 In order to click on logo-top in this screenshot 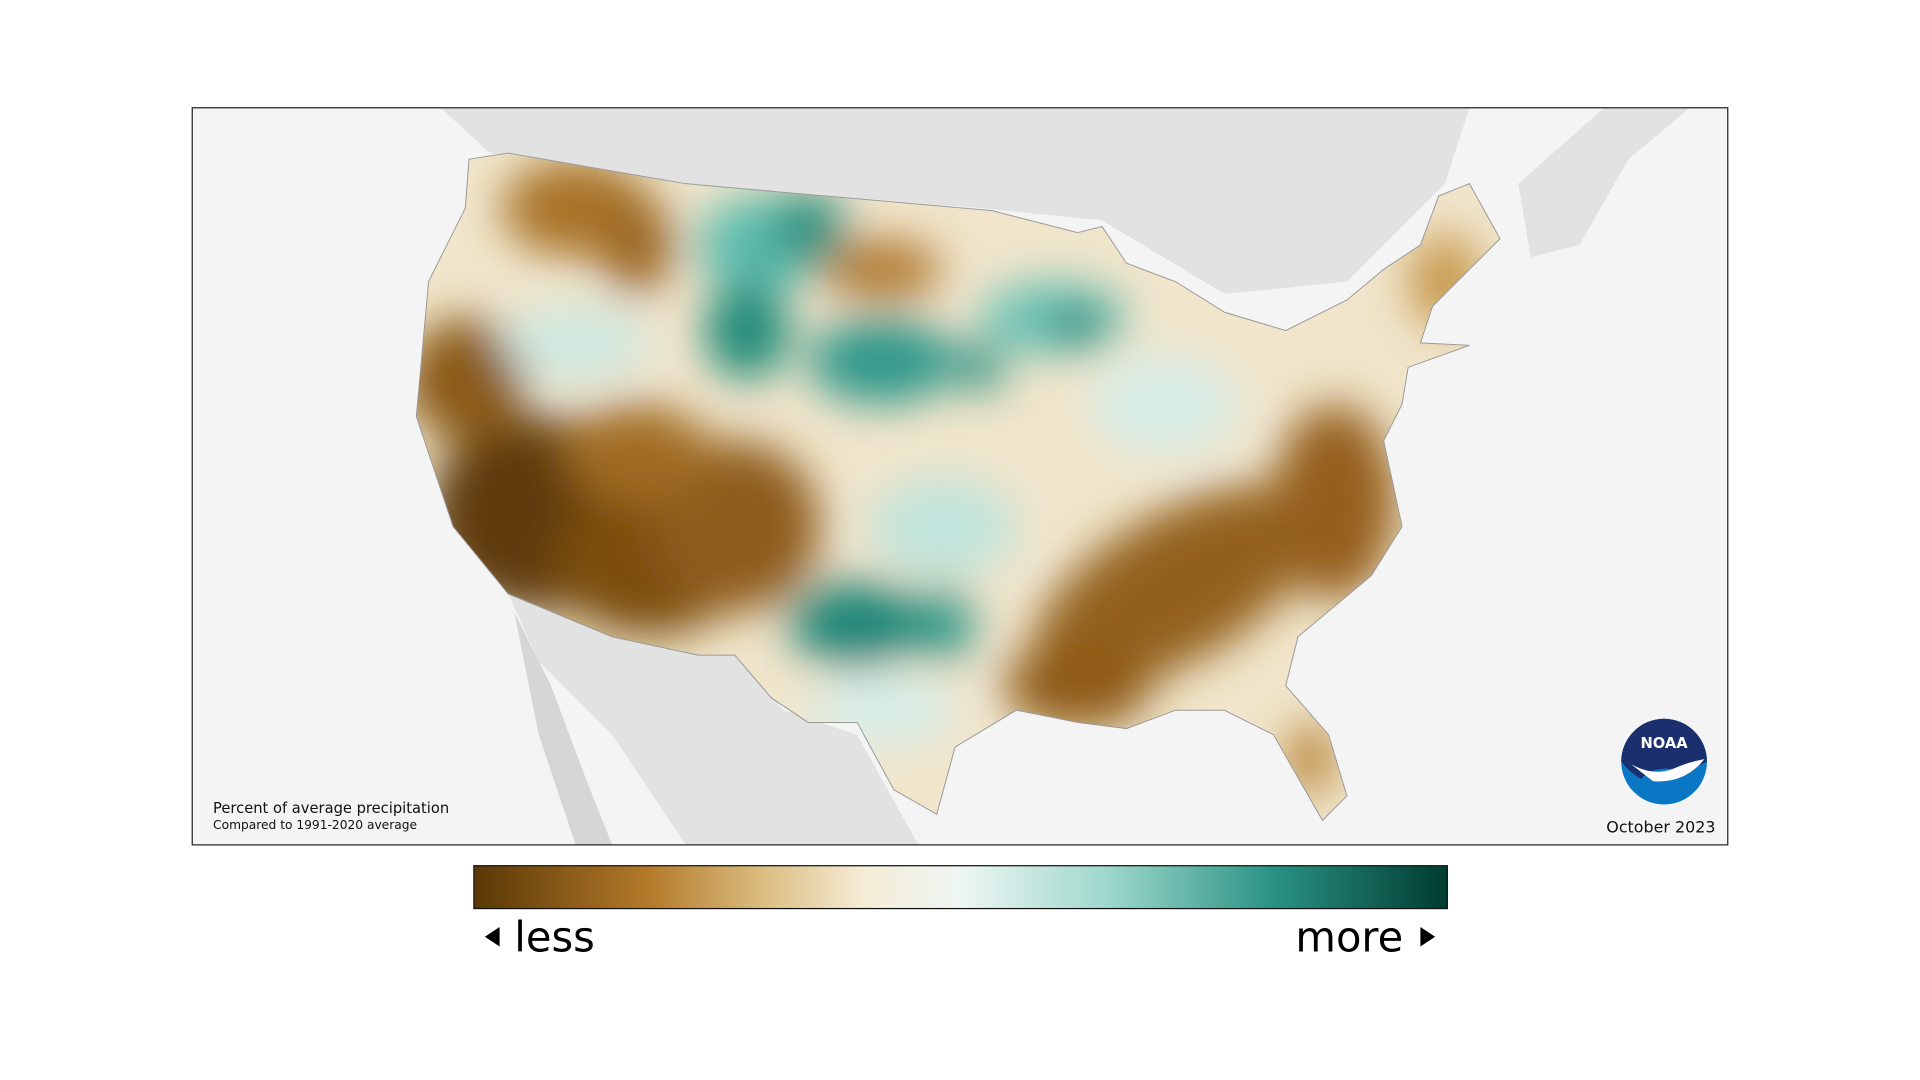, I will do `click(1664, 748)`.